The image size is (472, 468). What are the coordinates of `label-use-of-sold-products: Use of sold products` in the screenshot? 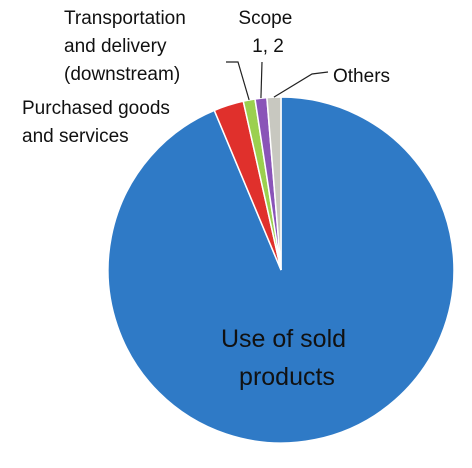 It's located at (287, 358).